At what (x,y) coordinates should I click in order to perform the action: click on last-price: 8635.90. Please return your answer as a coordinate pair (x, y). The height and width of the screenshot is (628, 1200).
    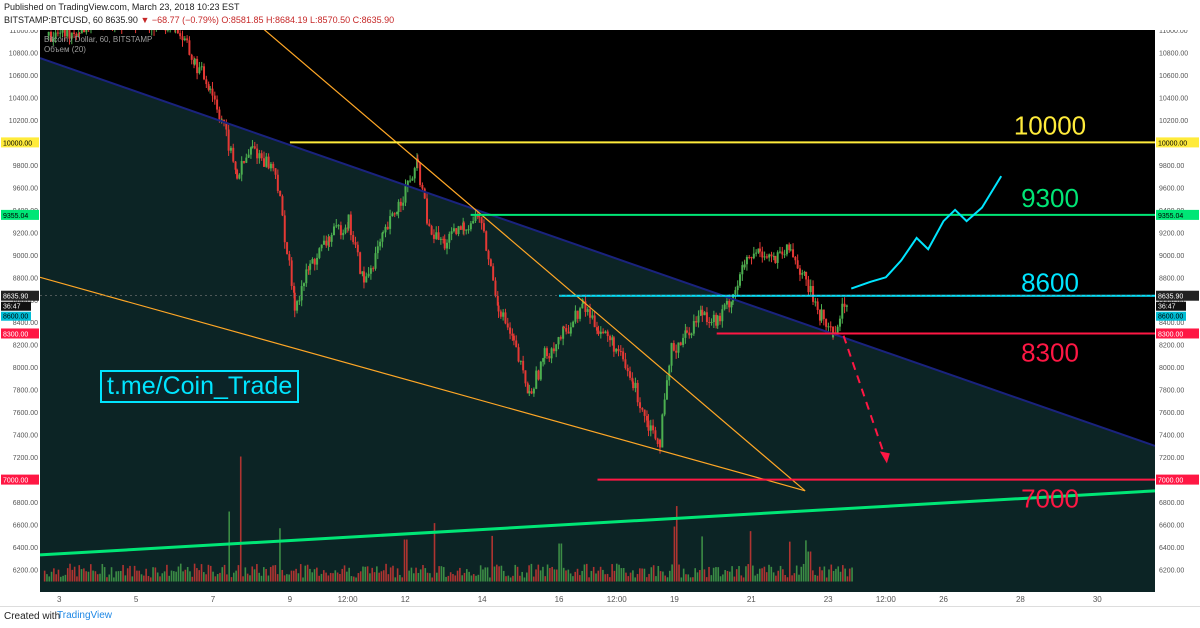
    Looking at the image, I should click on (121, 20).